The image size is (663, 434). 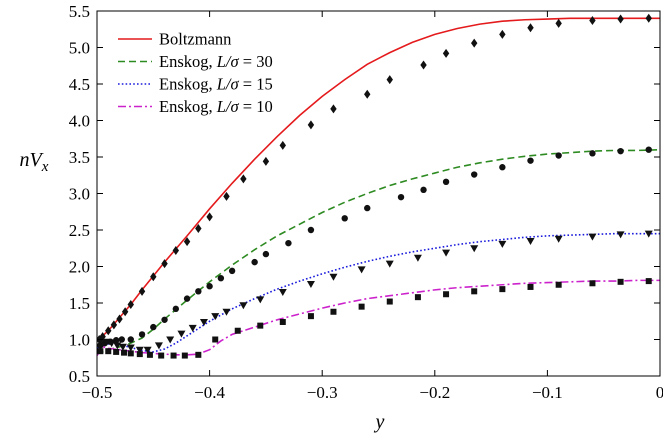 What do you see at coordinates (79, 48) in the screenshot?
I see `y-tick-label: 5.0` at bounding box center [79, 48].